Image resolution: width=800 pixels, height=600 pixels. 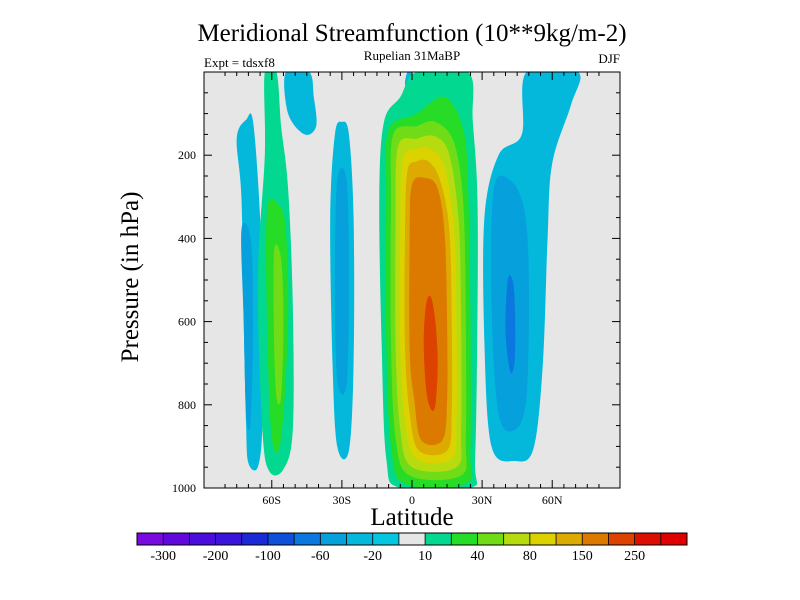 What do you see at coordinates (634, 556) in the screenshot?
I see `colorbar-label: 250` at bounding box center [634, 556].